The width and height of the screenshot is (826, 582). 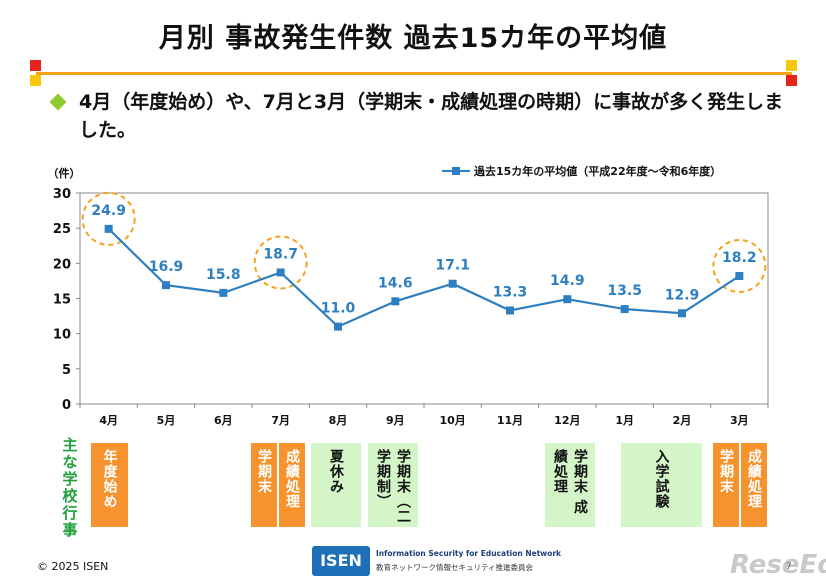 I want to click on series-line, so click(x=423, y=278).